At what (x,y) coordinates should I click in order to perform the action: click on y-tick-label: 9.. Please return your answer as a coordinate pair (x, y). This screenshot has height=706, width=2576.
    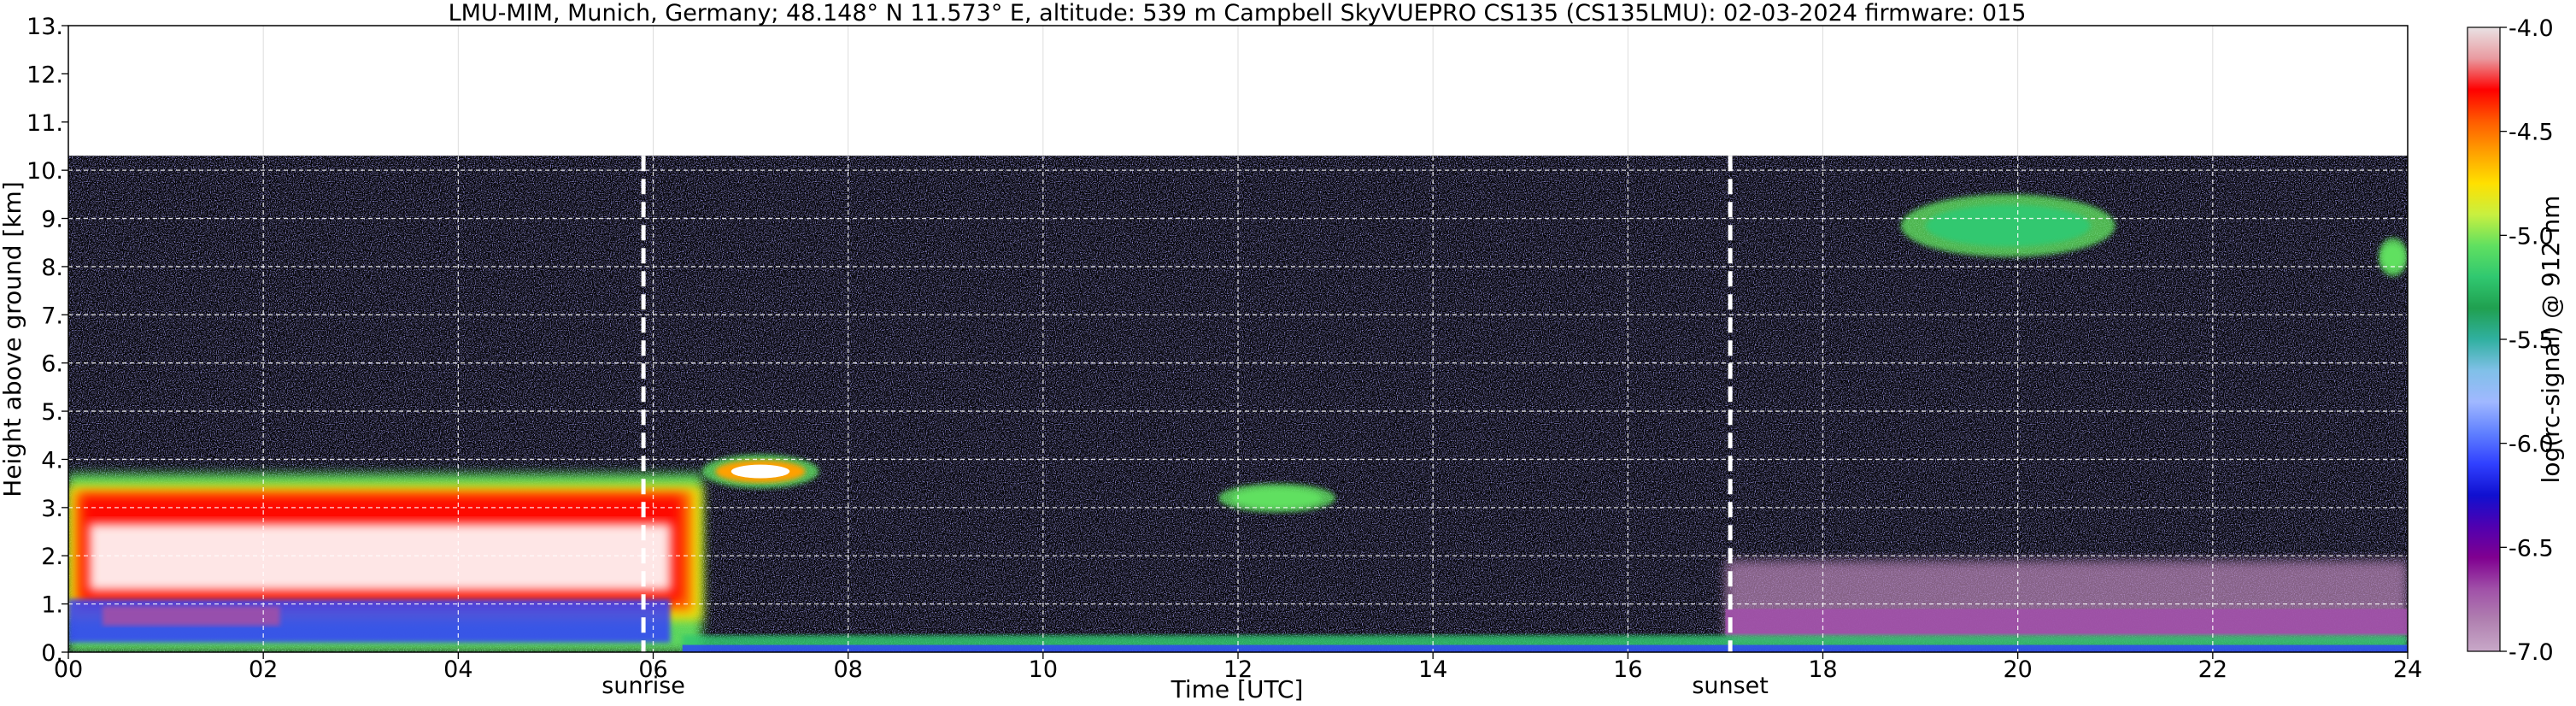
    Looking at the image, I should click on (52, 220).